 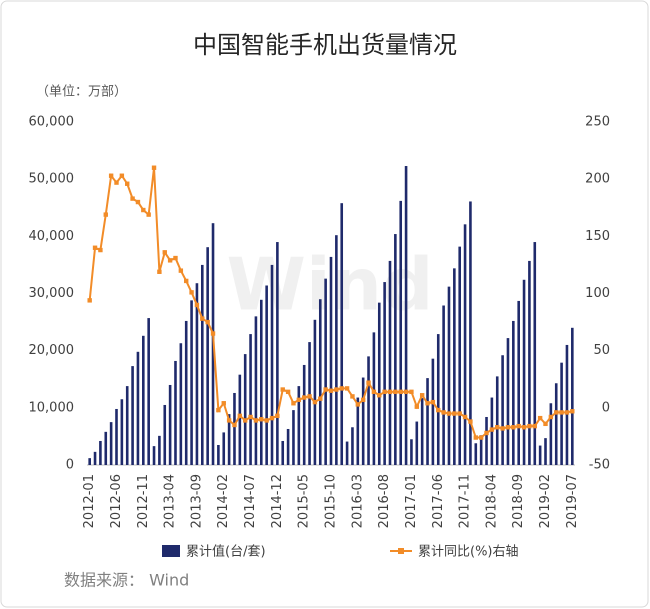 What do you see at coordinates (601, 350) in the screenshot?
I see `y2-tick-label: 50` at bounding box center [601, 350].